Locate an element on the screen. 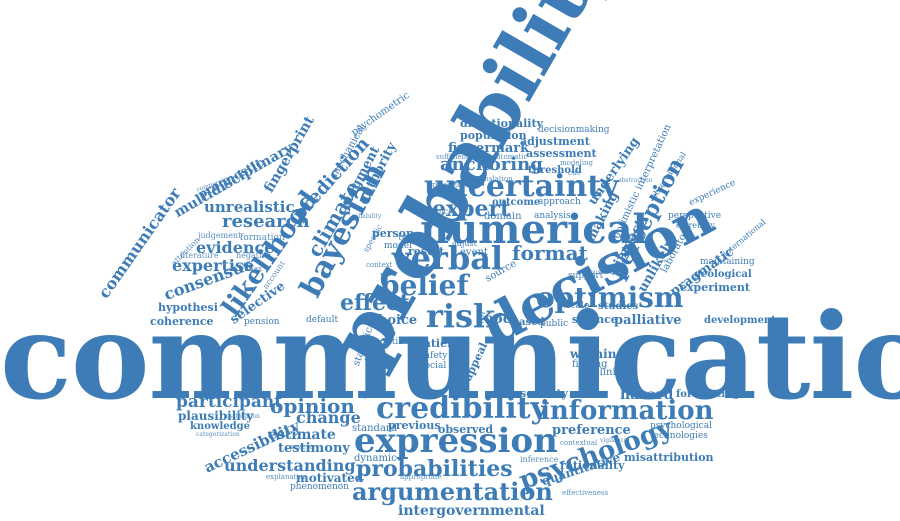  word-severe: severe is located at coordinates (302, 447).